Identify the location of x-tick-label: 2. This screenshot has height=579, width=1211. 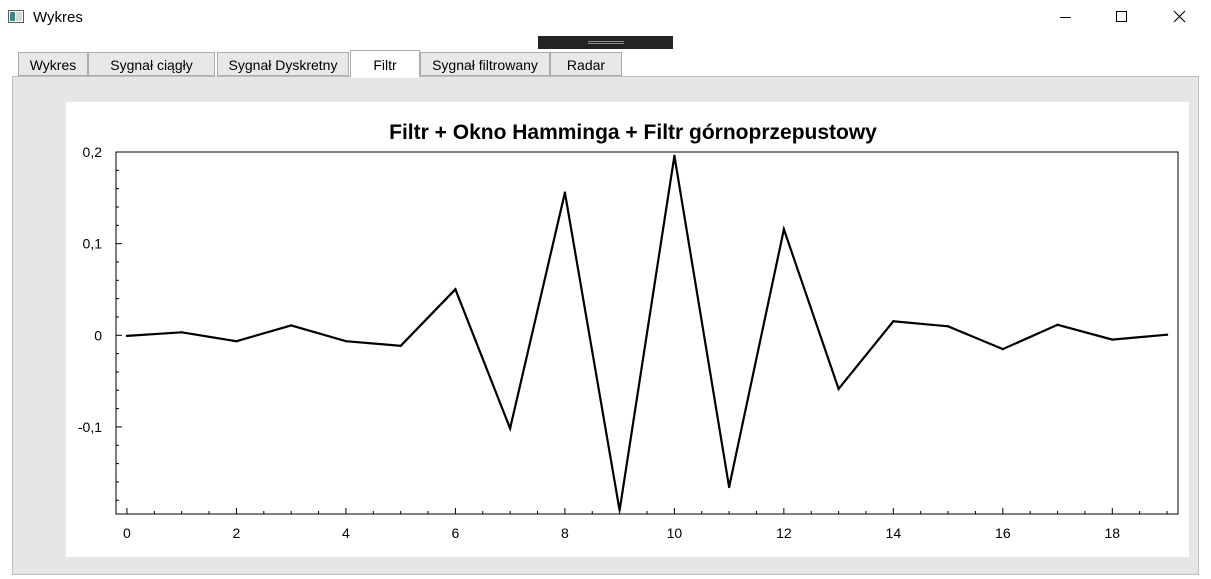
(237, 533).